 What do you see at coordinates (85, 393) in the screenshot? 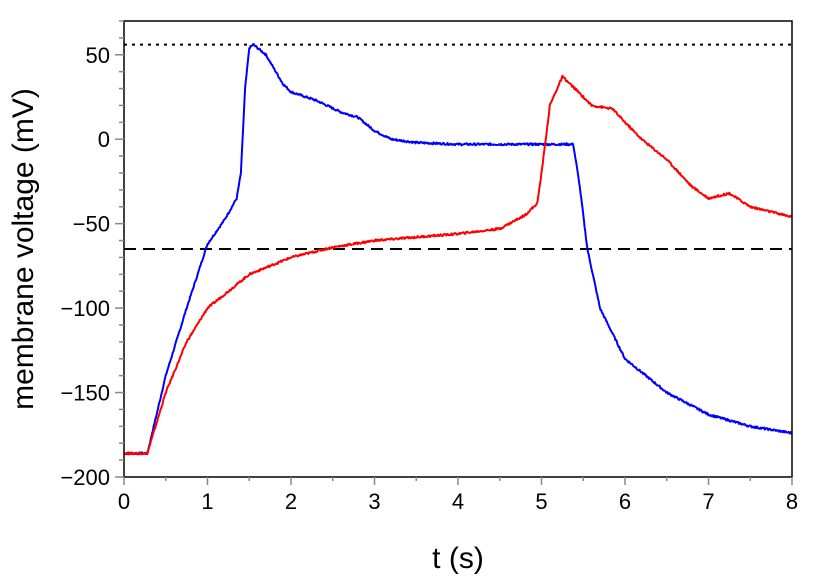
I see `y-tick-label: −150` at bounding box center [85, 393].